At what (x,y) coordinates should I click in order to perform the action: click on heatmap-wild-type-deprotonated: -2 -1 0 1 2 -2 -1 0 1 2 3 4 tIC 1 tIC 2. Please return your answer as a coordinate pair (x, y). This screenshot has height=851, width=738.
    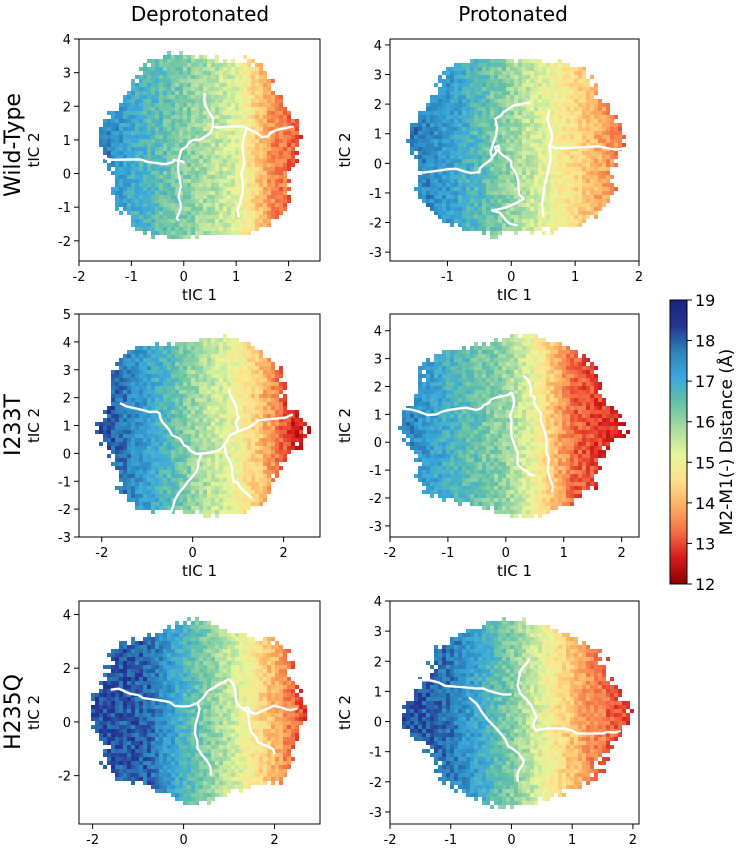
    Looking at the image, I should click on (173, 168).